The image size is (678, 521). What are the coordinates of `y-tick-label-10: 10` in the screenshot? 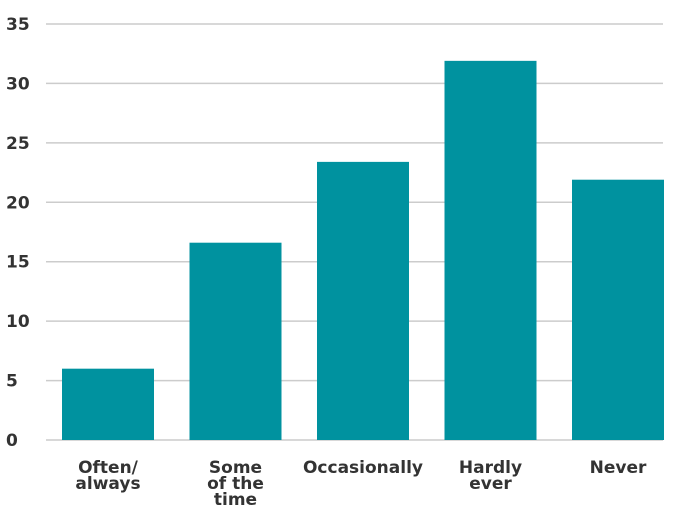 It's located at (18, 322).